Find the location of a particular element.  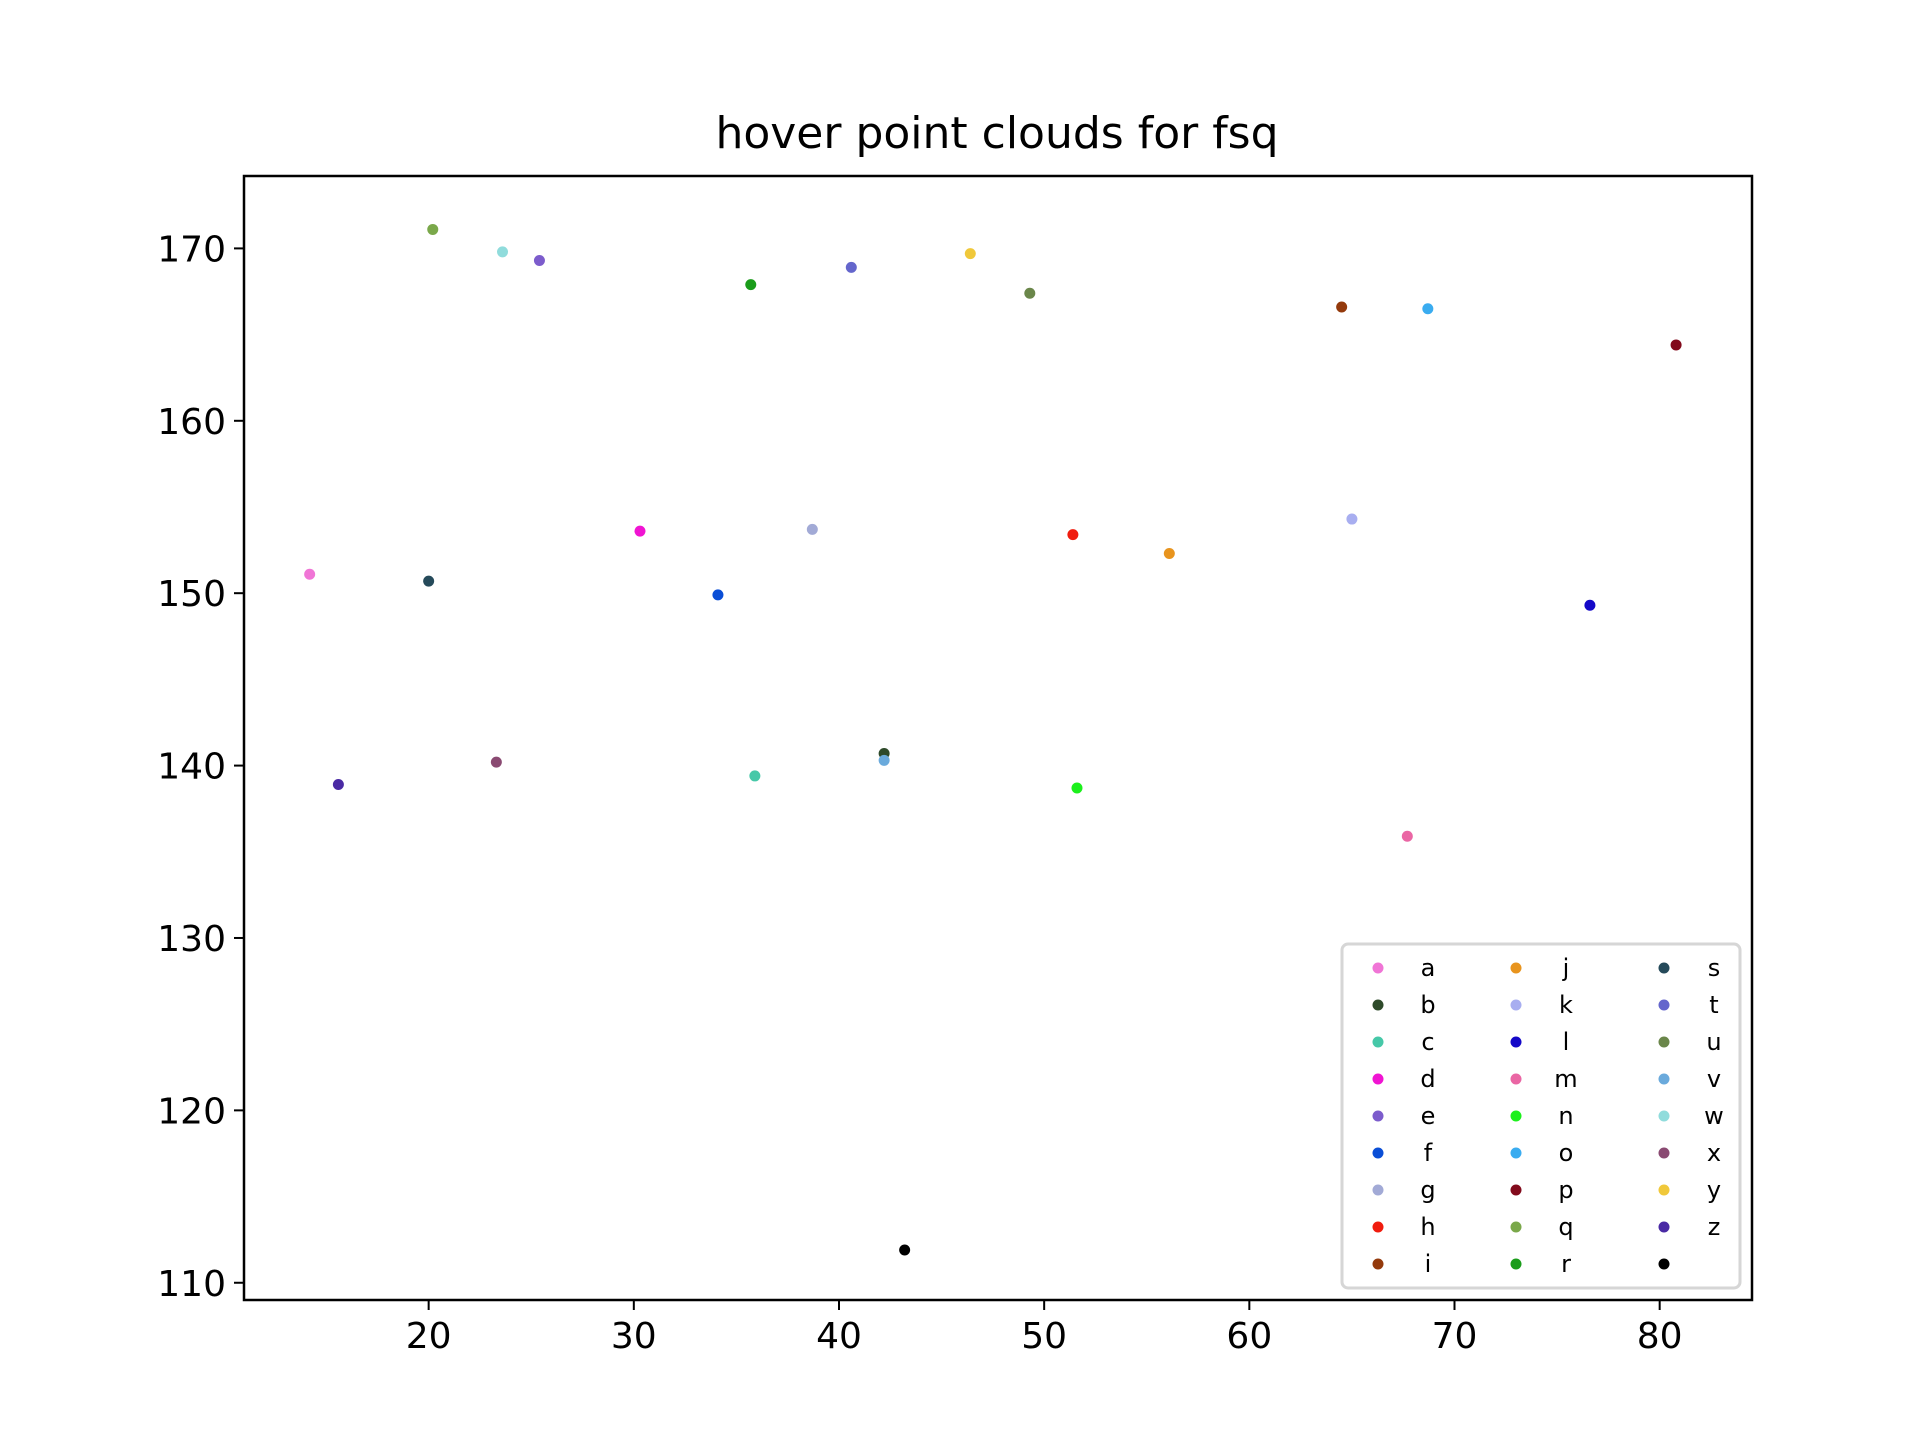

x-tick-label: 40 is located at coordinates (839, 1336).